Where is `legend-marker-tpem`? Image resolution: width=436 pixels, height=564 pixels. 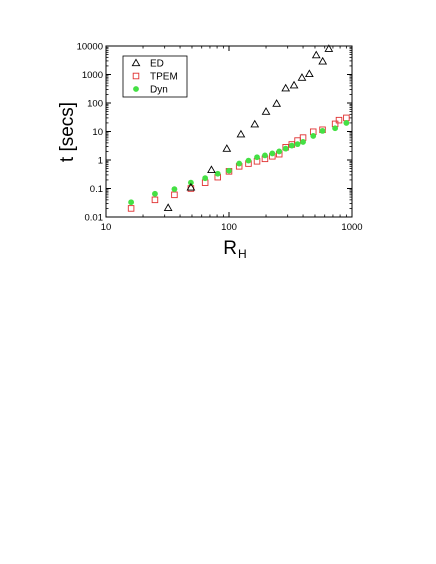 legend-marker-tpem is located at coordinates (136, 76).